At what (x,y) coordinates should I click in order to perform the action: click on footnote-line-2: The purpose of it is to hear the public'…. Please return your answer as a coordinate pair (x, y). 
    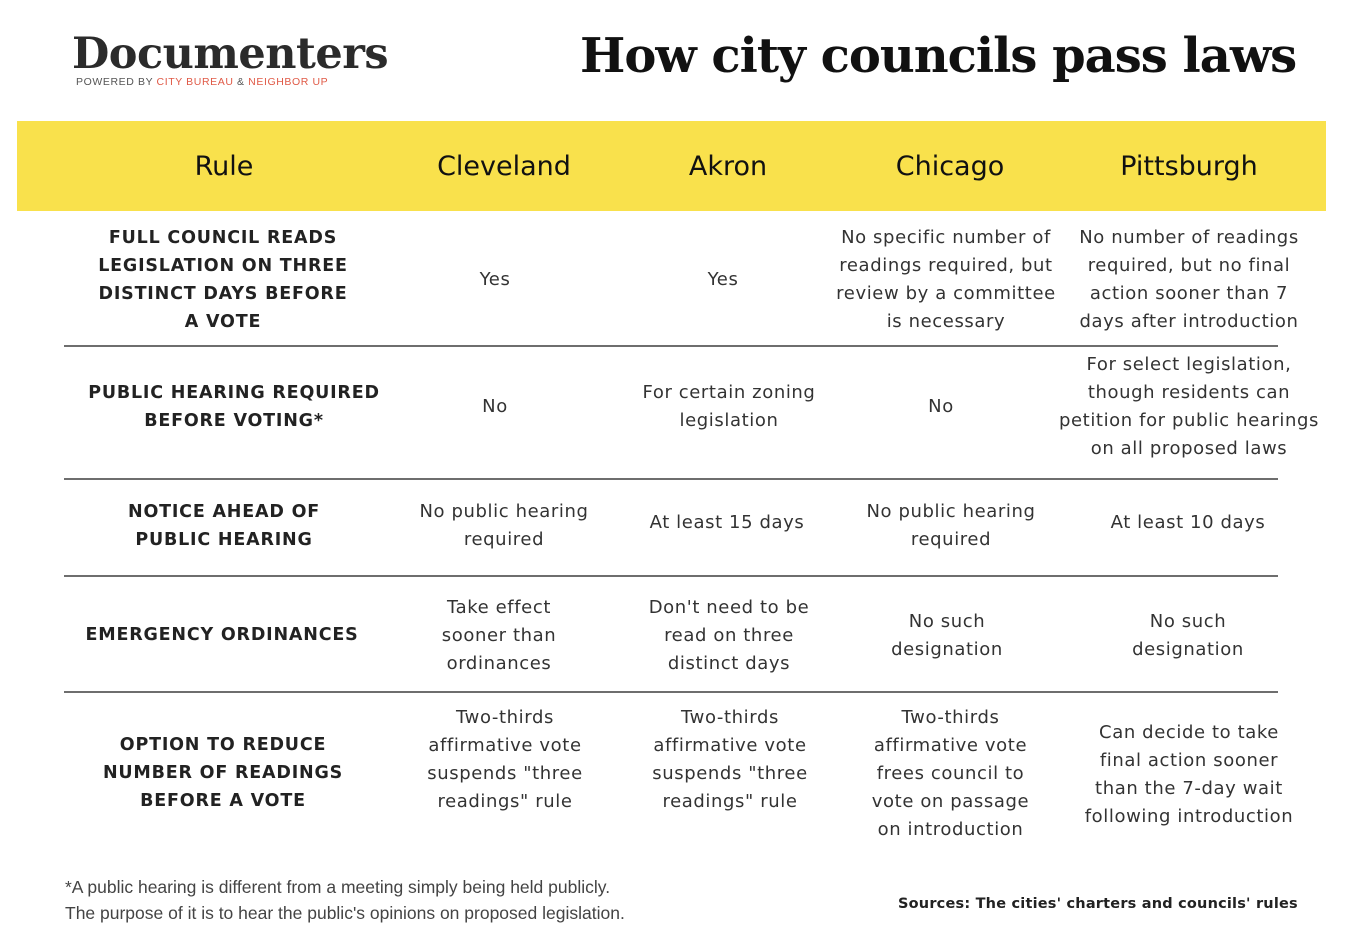
    Looking at the image, I should click on (345, 913).